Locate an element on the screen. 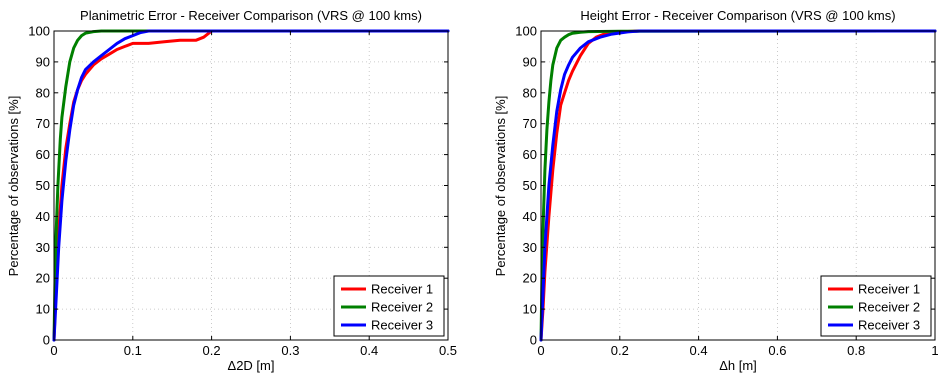  x-axis-label: Δ2D [m] is located at coordinates (251, 365).